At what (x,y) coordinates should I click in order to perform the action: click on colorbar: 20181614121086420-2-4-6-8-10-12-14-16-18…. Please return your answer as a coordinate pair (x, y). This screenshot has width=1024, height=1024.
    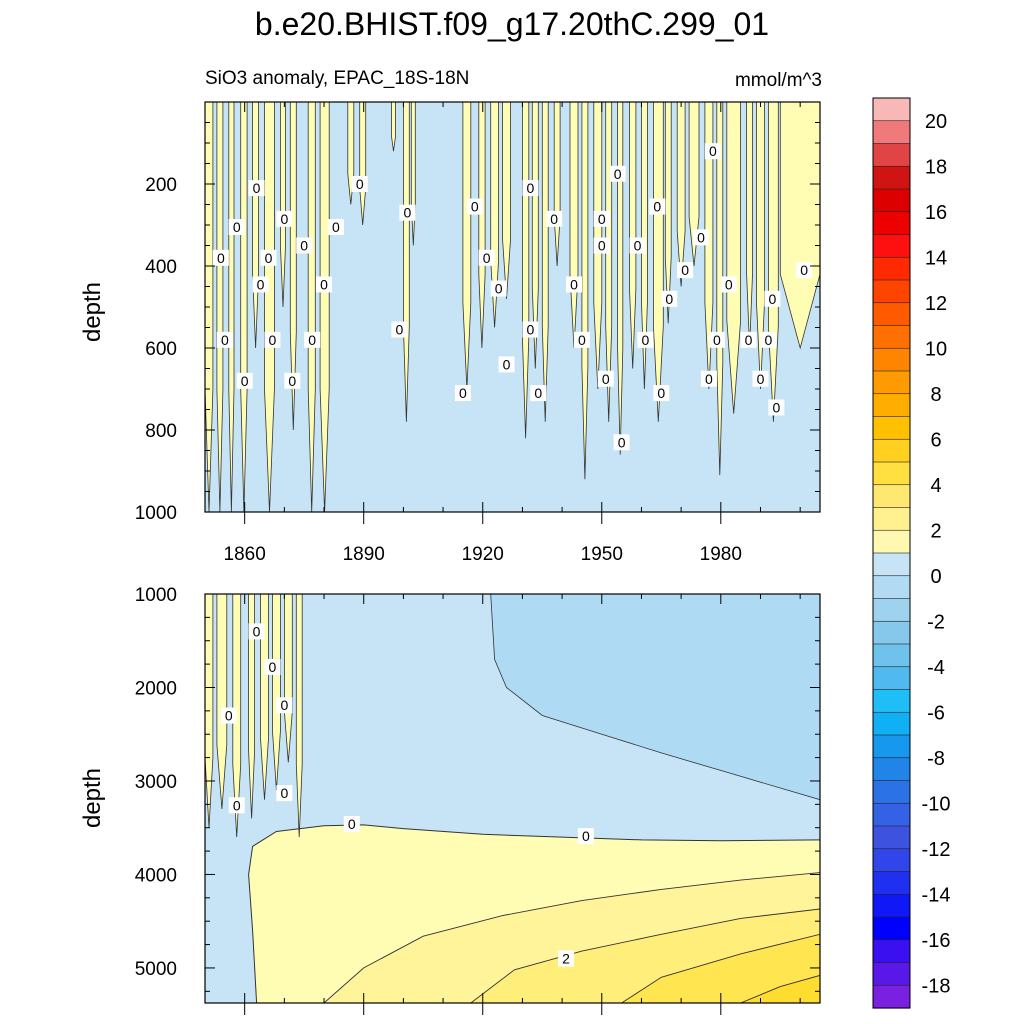
    Looking at the image, I should click on (911, 560).